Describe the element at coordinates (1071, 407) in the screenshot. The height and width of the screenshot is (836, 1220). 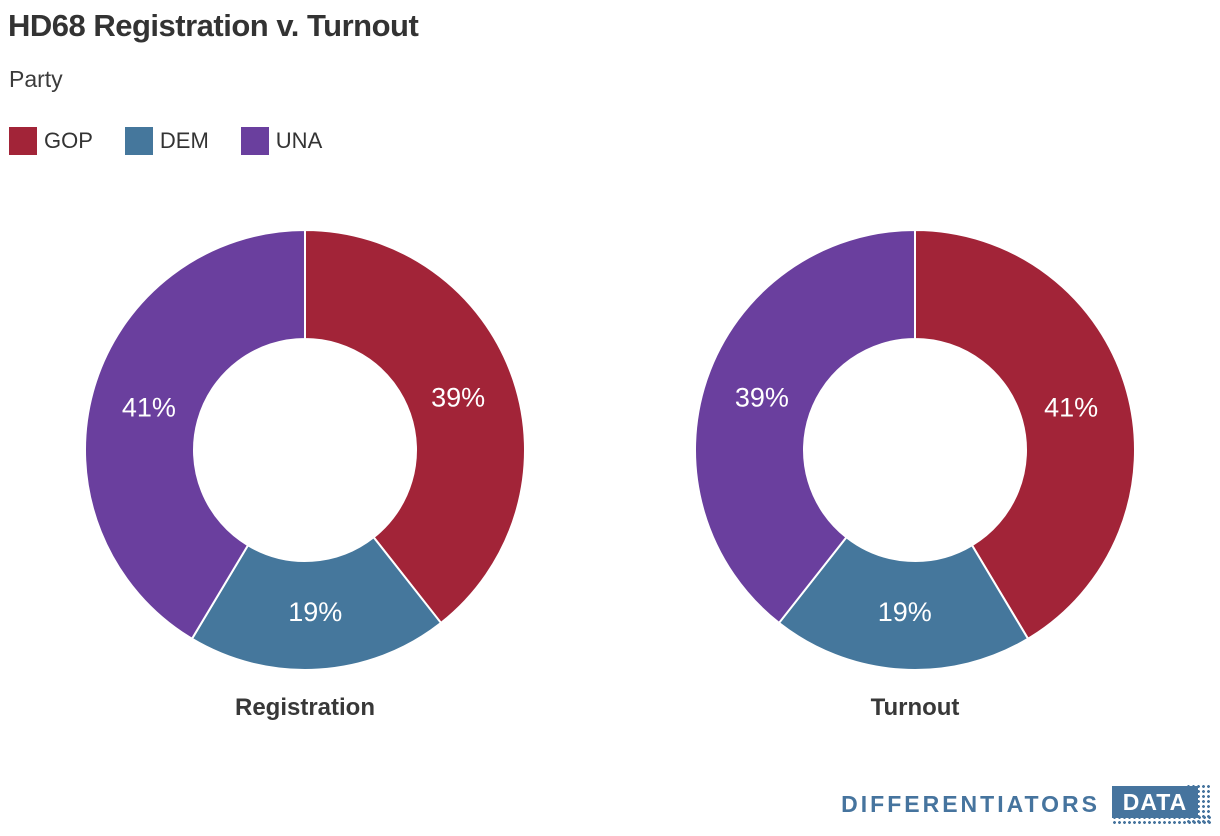
I see `slice-label-turnout-gop: 41%` at that location.